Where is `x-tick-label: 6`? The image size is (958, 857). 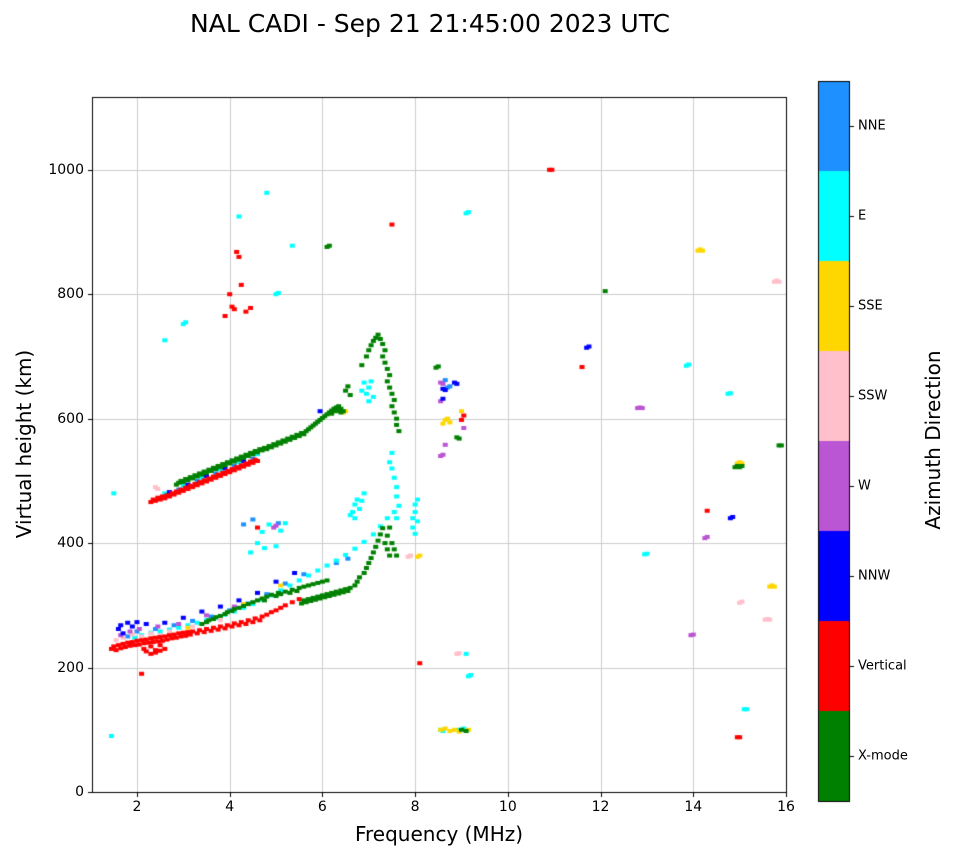
x-tick-label: 6 is located at coordinates (322, 807).